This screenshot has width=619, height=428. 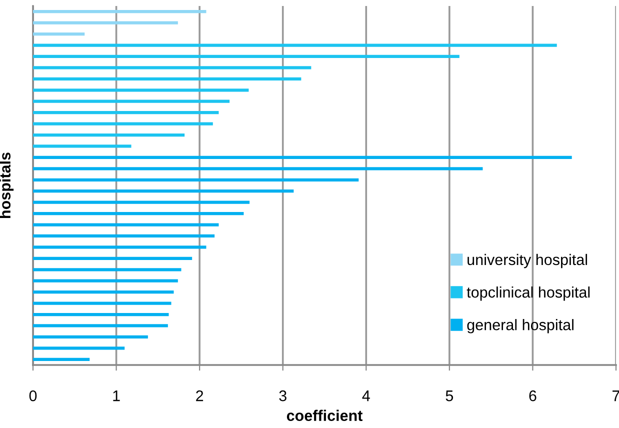 What do you see at coordinates (282, 396) in the screenshot?
I see `x-tick-label: 3` at bounding box center [282, 396].